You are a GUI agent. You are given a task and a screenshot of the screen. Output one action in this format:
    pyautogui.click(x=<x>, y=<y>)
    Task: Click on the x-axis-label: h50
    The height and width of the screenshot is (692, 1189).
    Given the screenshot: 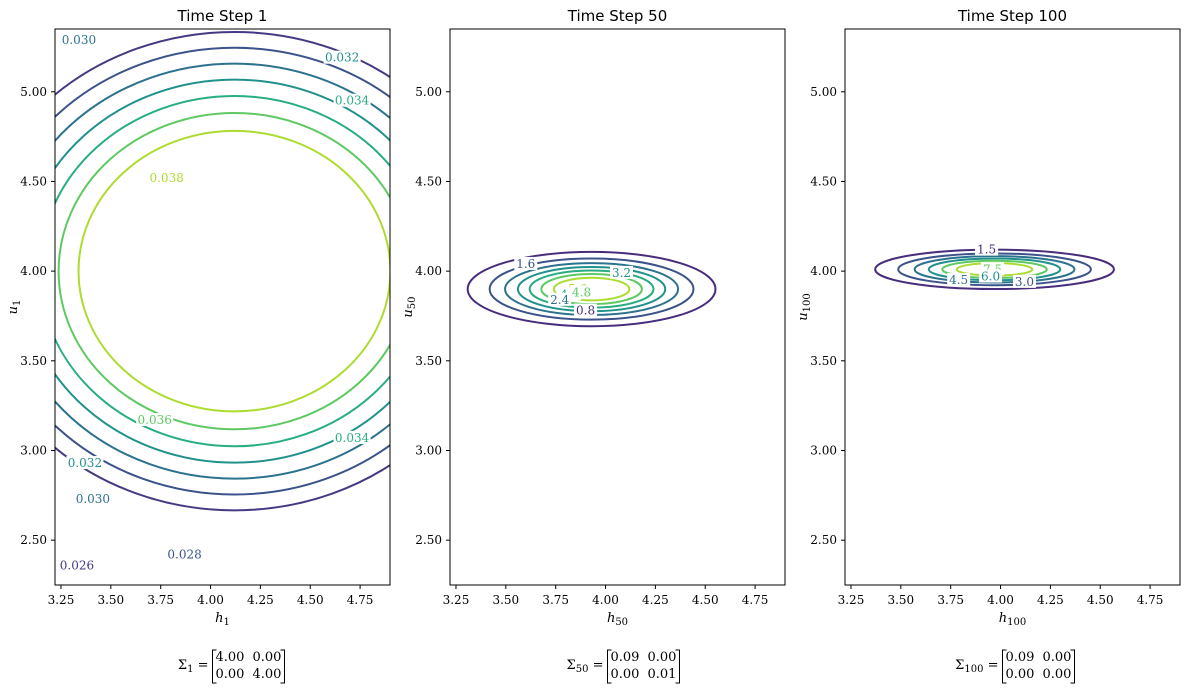 What is the action you would take?
    pyautogui.click(x=617, y=619)
    